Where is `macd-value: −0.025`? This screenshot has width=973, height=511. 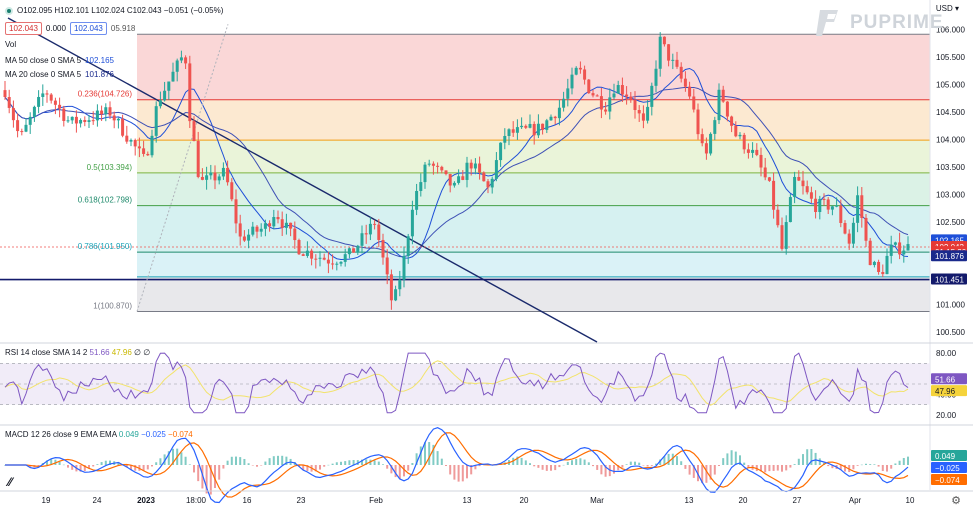
macd-value: −0.025 is located at coordinates (153, 434).